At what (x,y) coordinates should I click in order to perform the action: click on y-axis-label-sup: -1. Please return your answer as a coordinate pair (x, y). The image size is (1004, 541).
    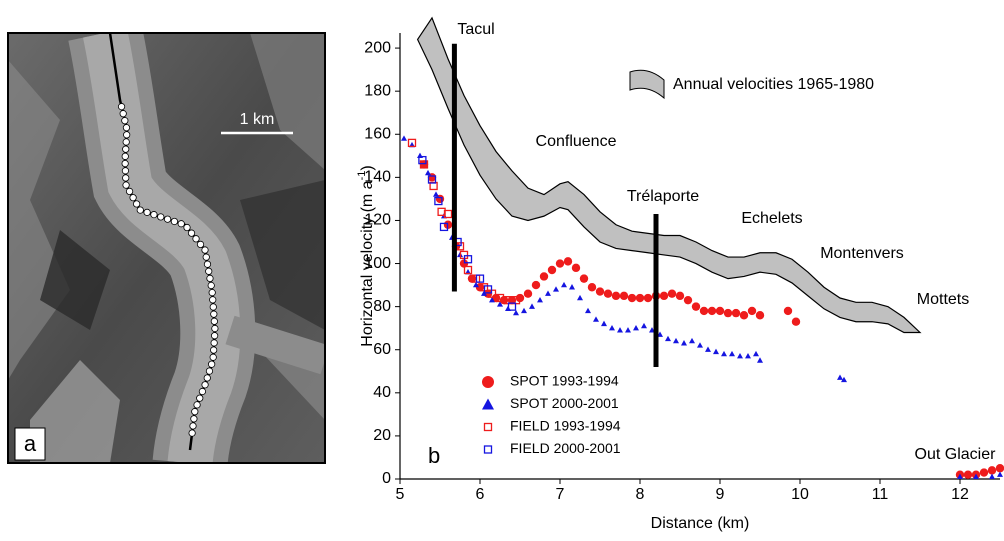
    Looking at the image, I should click on (362, 176).